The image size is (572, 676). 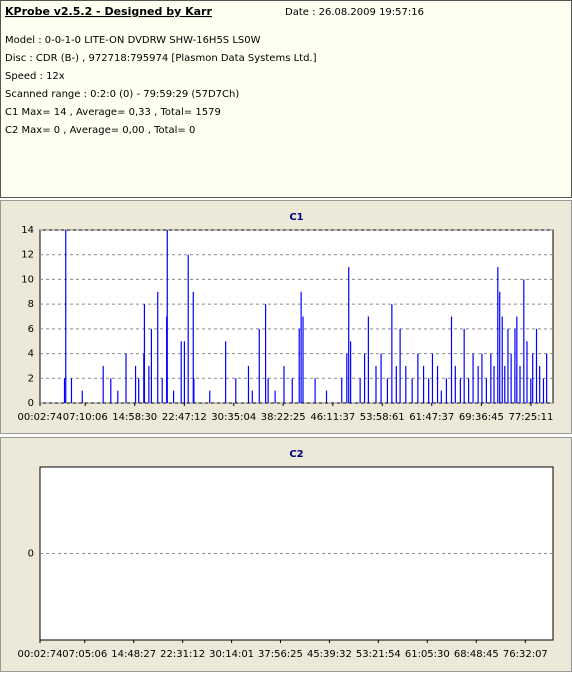 I want to click on y-tick-label: 10, so click(x=27, y=279).